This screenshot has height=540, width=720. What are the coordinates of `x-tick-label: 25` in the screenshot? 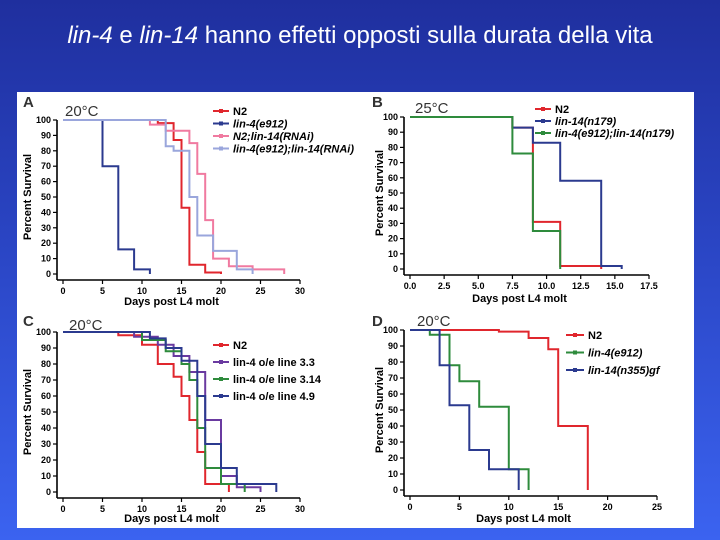 It's located at (657, 507).